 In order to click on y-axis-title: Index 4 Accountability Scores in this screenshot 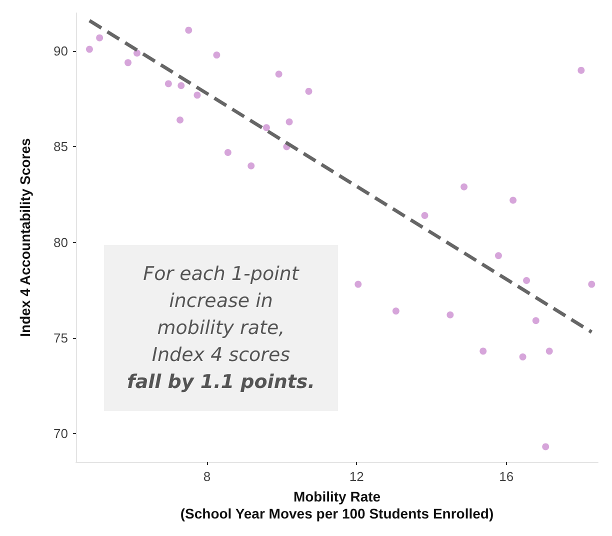, I will do `click(25, 237)`.